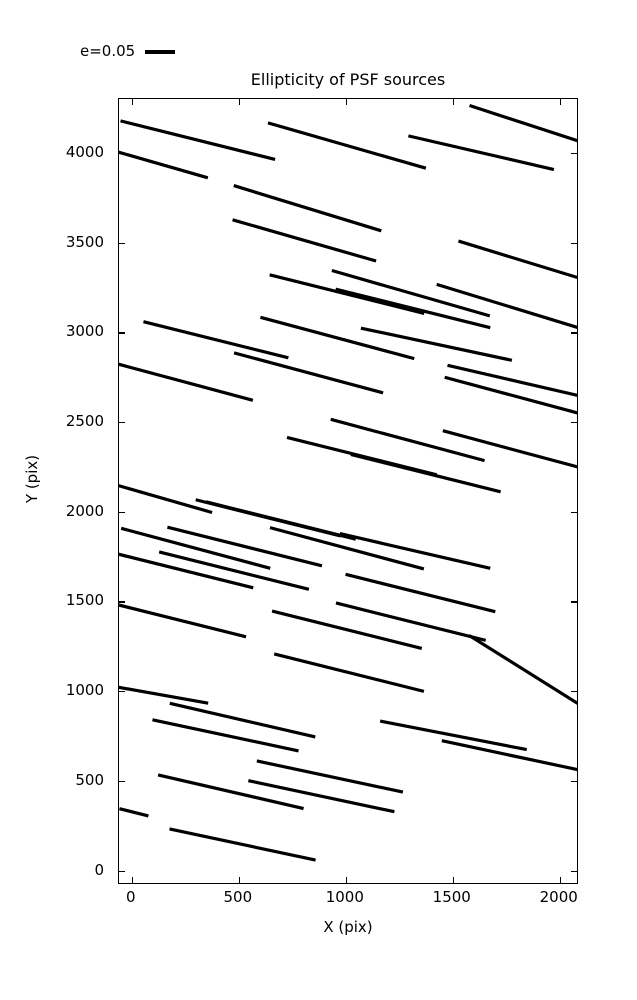  Describe the element at coordinates (99, 869) in the screenshot. I see `y-tick-label: 0` at that location.